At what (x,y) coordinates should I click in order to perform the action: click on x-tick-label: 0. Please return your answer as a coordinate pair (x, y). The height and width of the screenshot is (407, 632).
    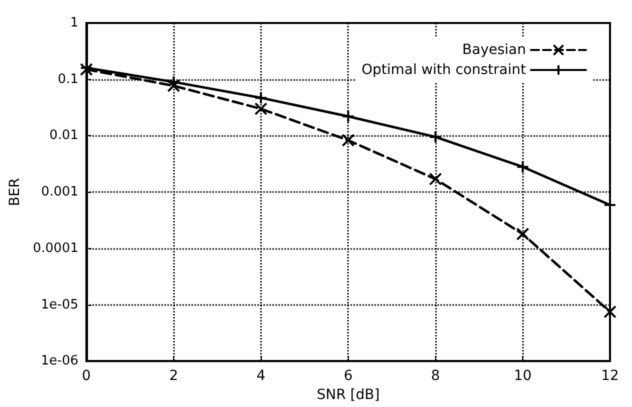
    Looking at the image, I should click on (86, 376).